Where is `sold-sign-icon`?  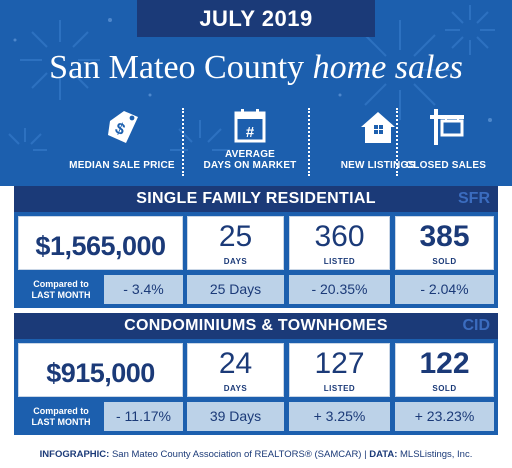
sold-sign-icon is located at coordinates (447, 127).